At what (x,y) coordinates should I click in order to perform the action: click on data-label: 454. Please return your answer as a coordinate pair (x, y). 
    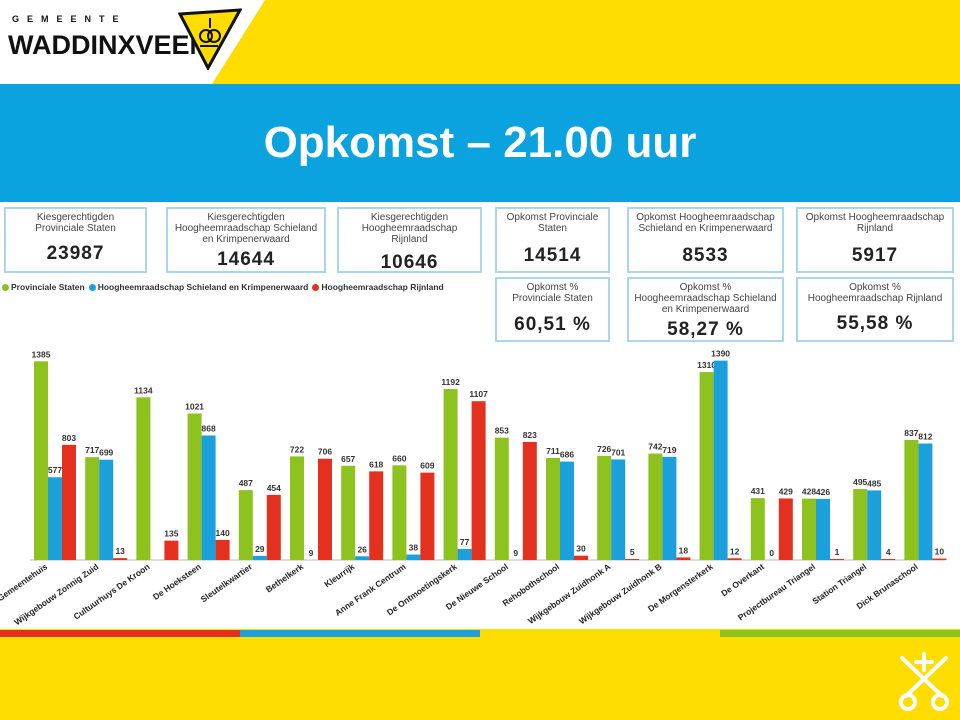
    Looking at the image, I should click on (274, 488).